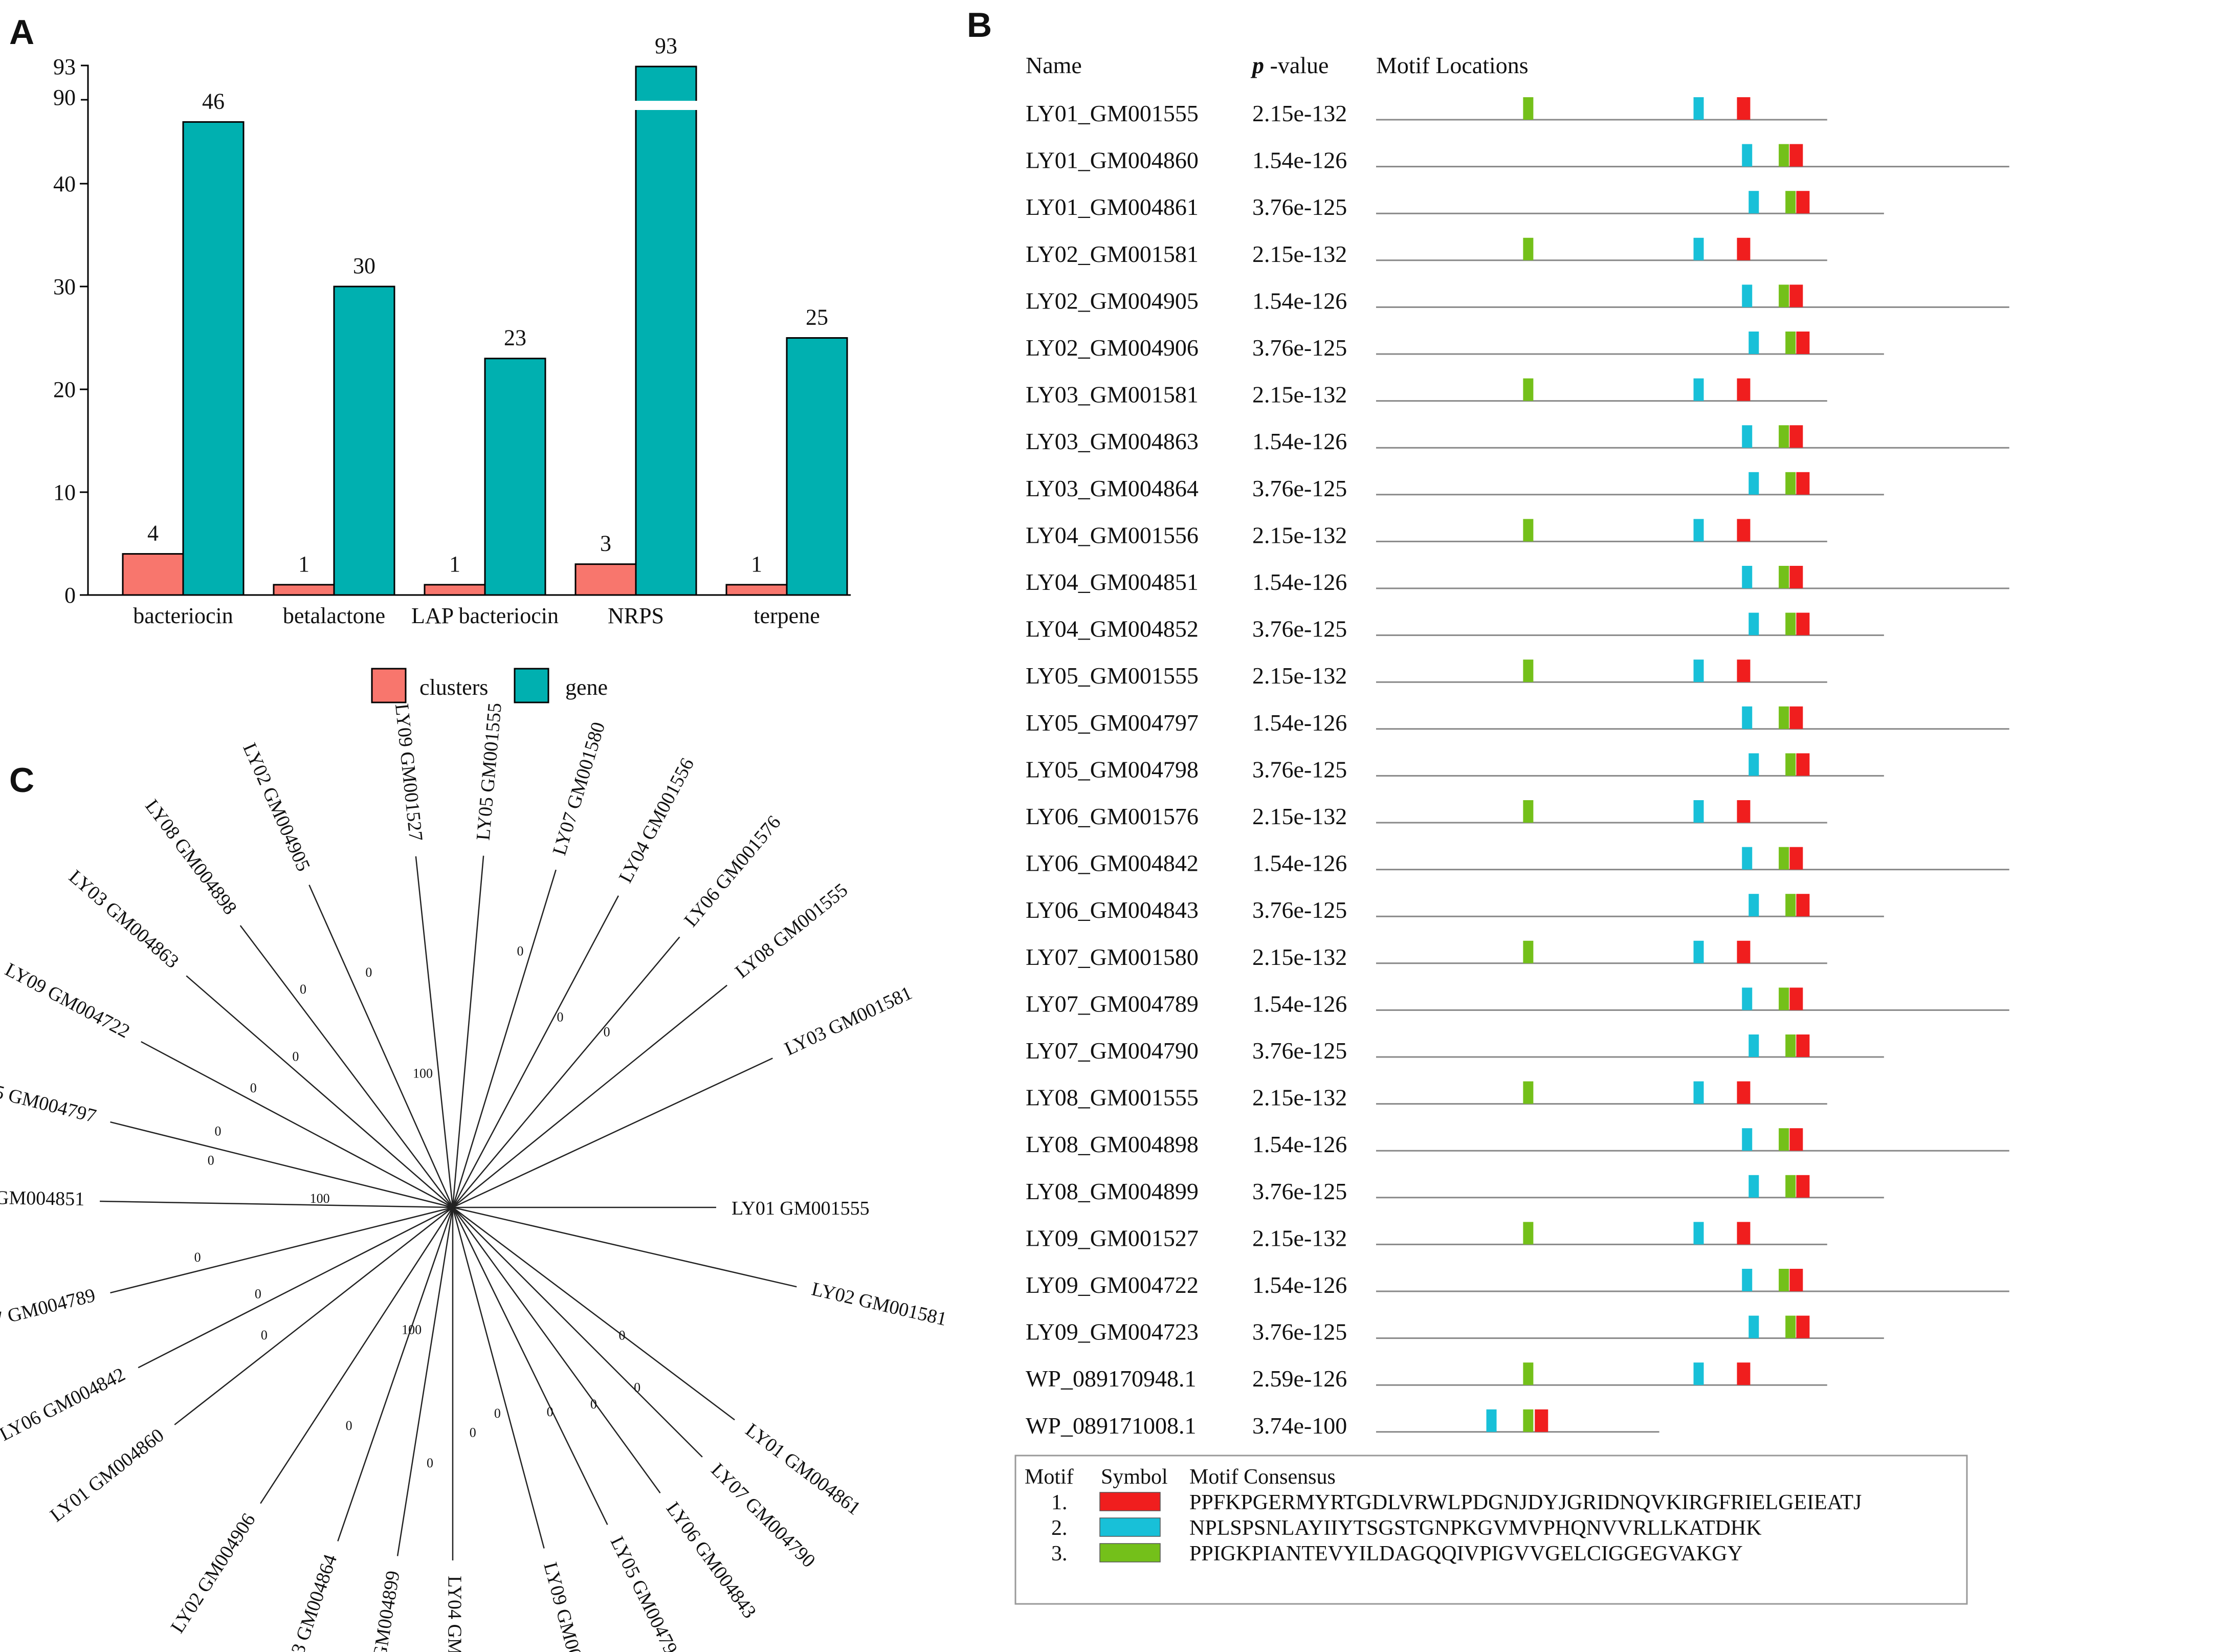 Image resolution: width=2214 pixels, height=1652 pixels. Describe the element at coordinates (666, 45) in the screenshot. I see `bar-gene-label: 93` at that location.